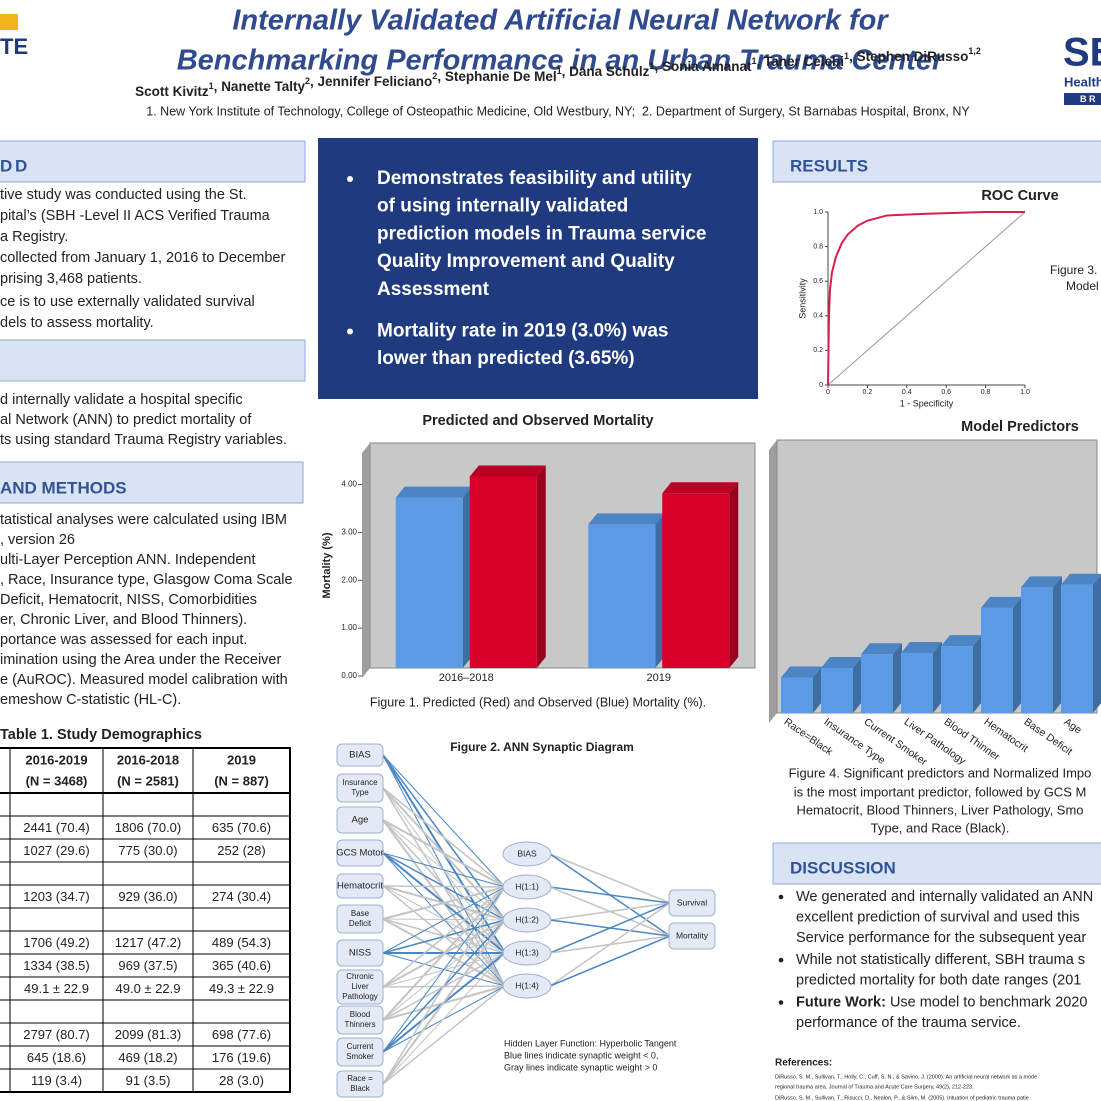 Image resolution: width=1101 pixels, height=1101 pixels. I want to click on body-text: Gray lines indicate synaptic weight > 0, so click(580, 1067).